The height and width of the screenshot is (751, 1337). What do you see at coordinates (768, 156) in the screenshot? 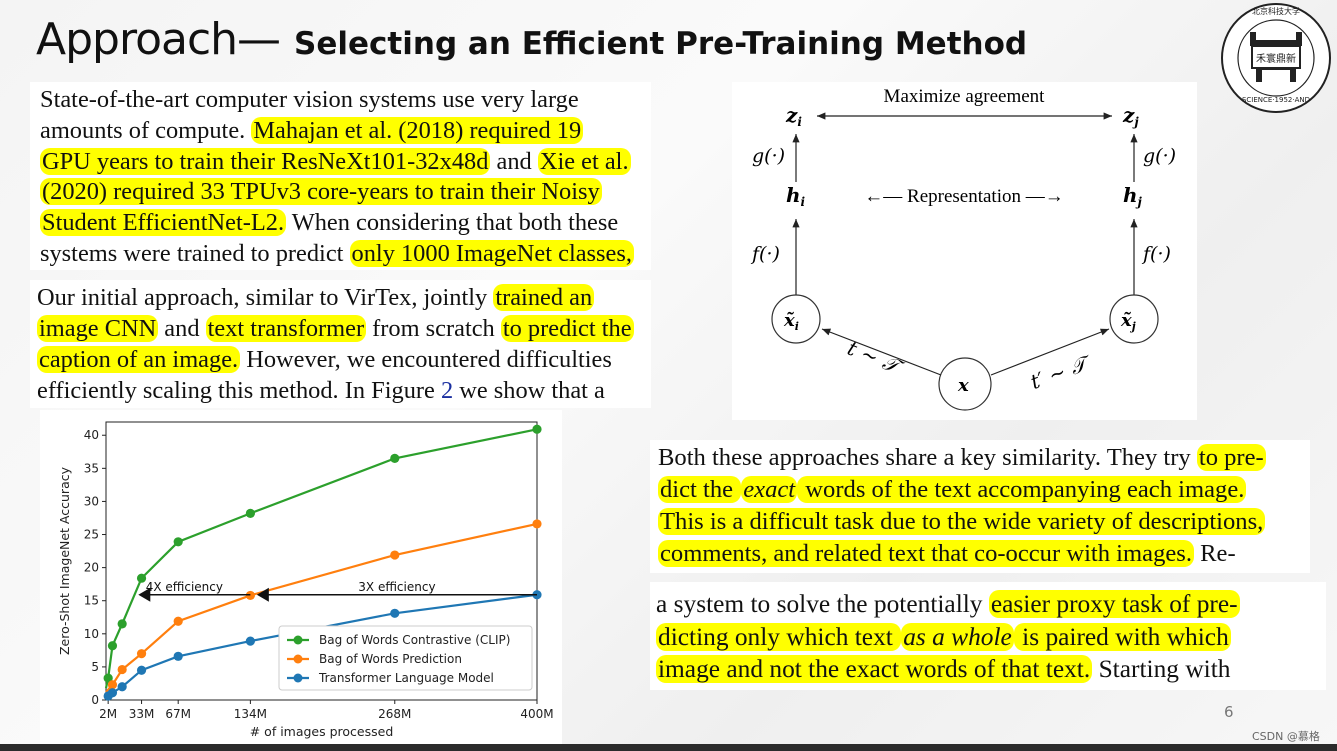
I see `g-function-left: g(·)` at bounding box center [768, 156].